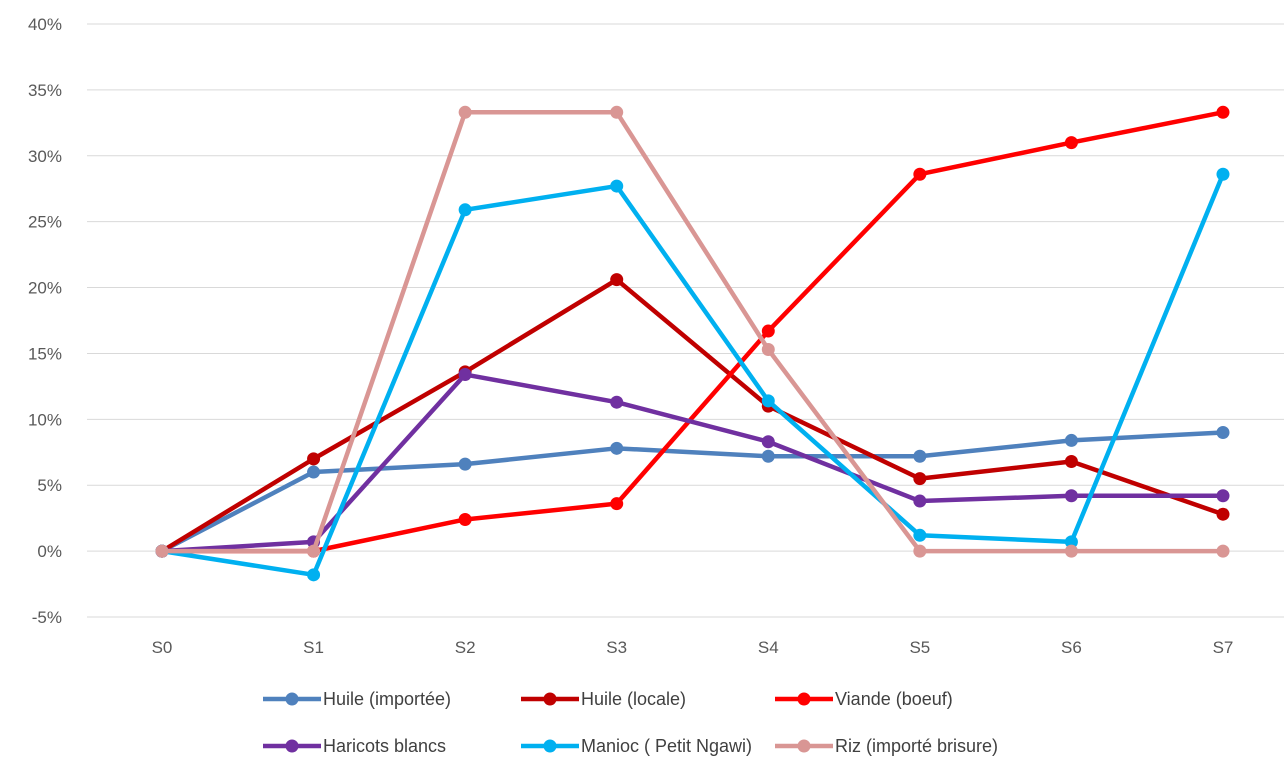 The height and width of the screenshot is (759, 1284). I want to click on x-axis-tick-labels: S0 S1 S2 S3 S4 S5 S6 S7, so click(693, 647).